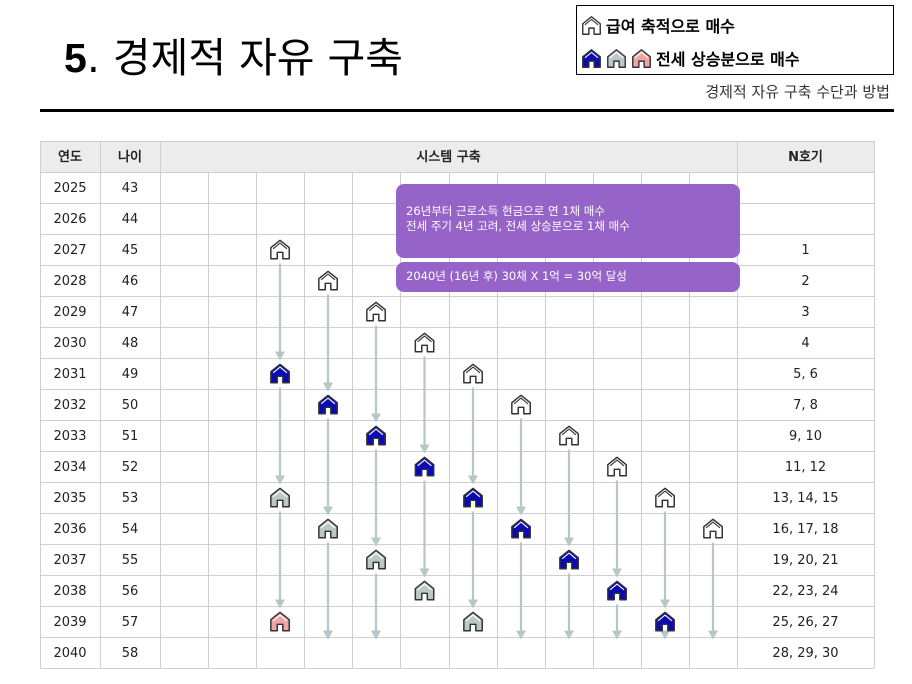  What do you see at coordinates (130, 281) in the screenshot?
I see `cell-age-2028: 46` at bounding box center [130, 281].